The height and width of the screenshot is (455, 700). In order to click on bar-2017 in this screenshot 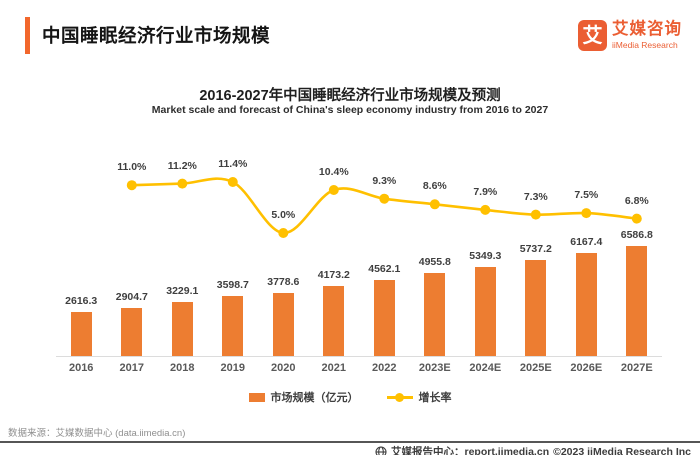, I will do `click(132, 332)`.